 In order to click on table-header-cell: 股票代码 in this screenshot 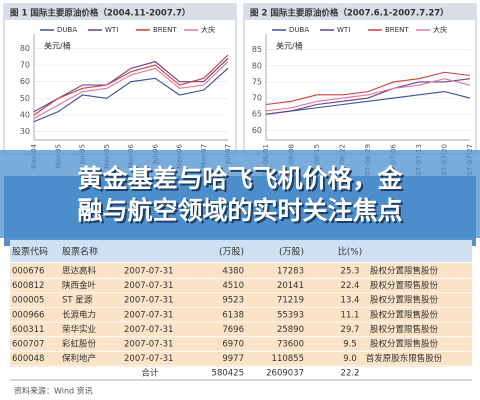, I will do `click(30, 252)`.